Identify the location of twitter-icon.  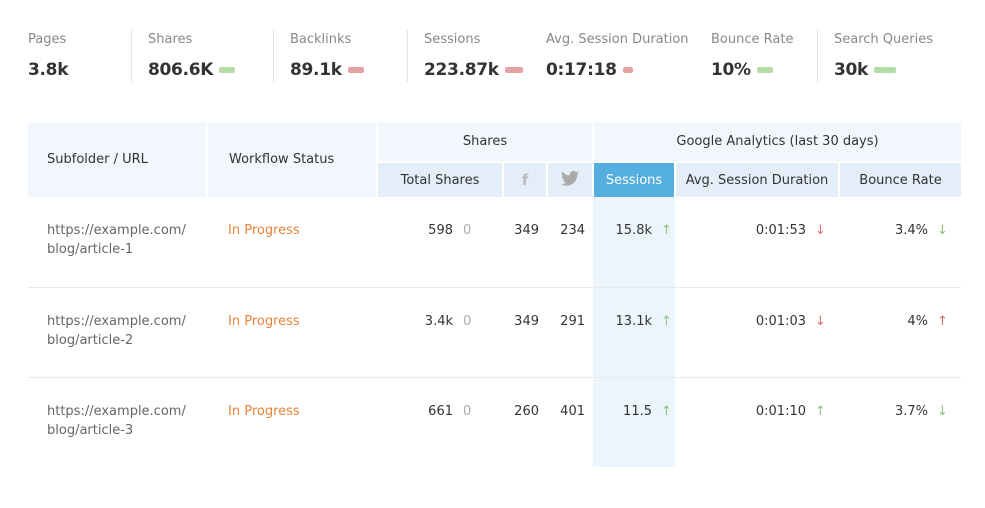
(569, 179).